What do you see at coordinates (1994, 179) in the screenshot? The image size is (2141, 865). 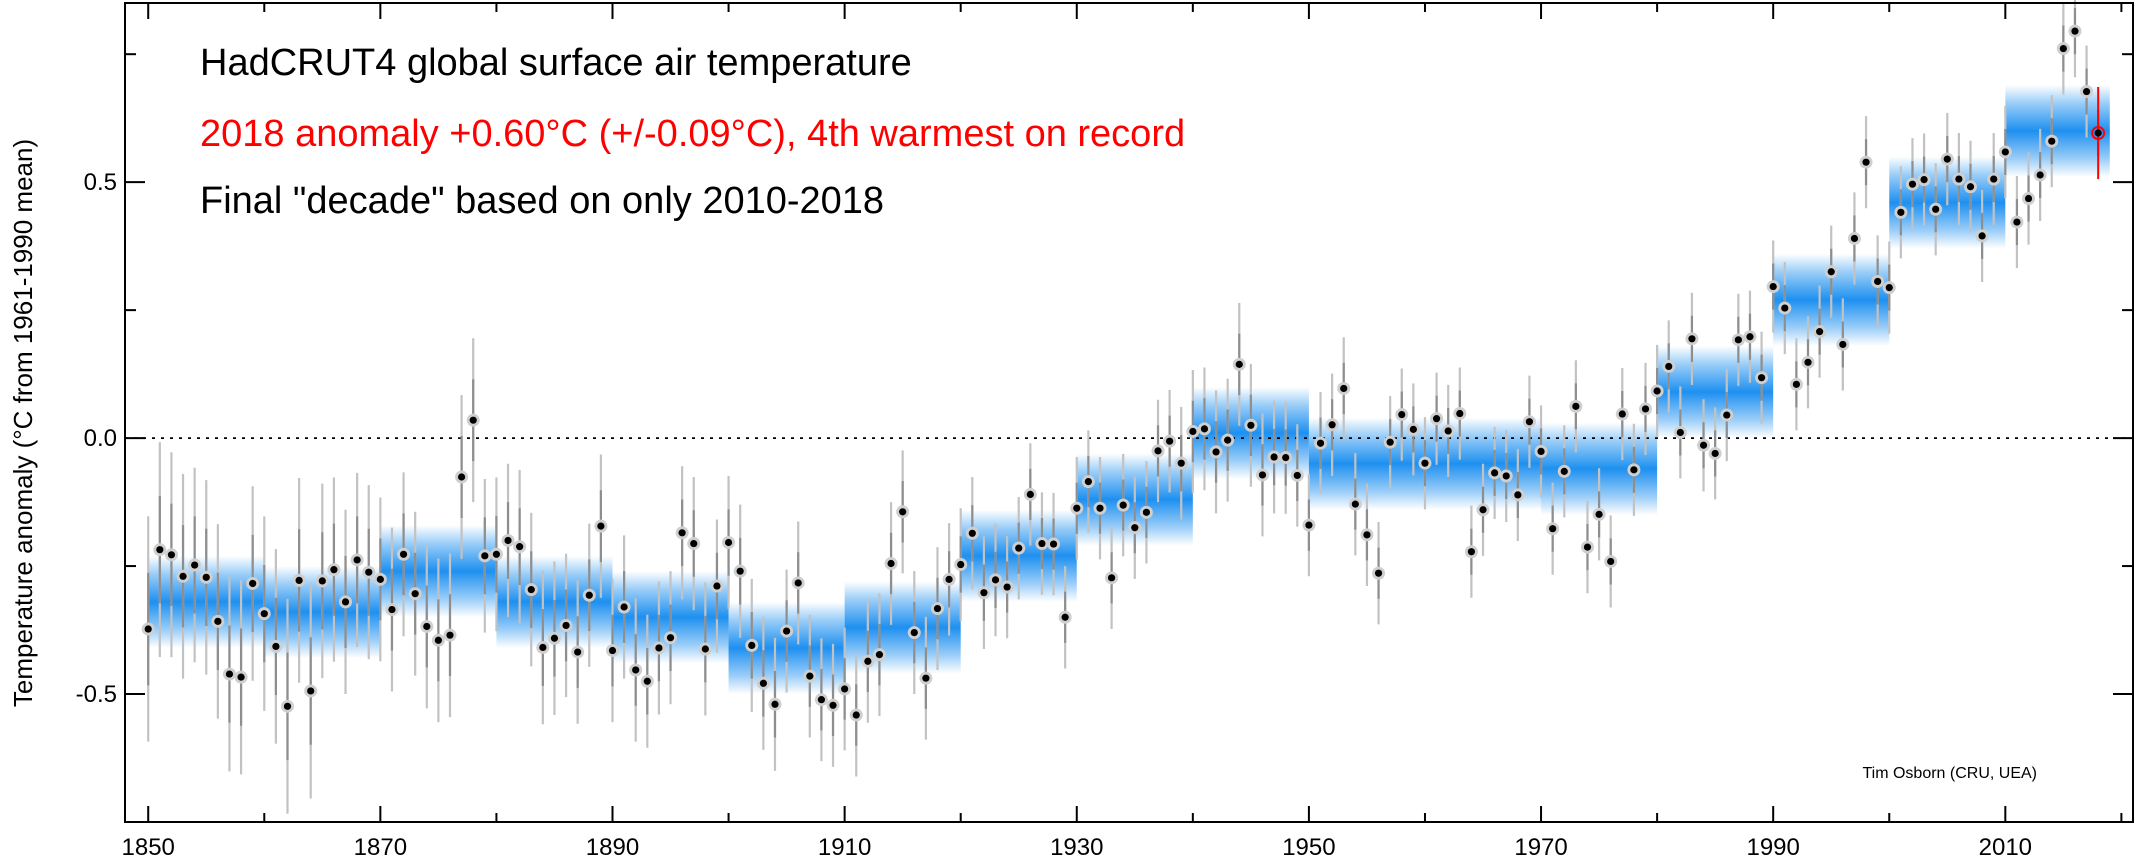 I see `point-2009` at bounding box center [1994, 179].